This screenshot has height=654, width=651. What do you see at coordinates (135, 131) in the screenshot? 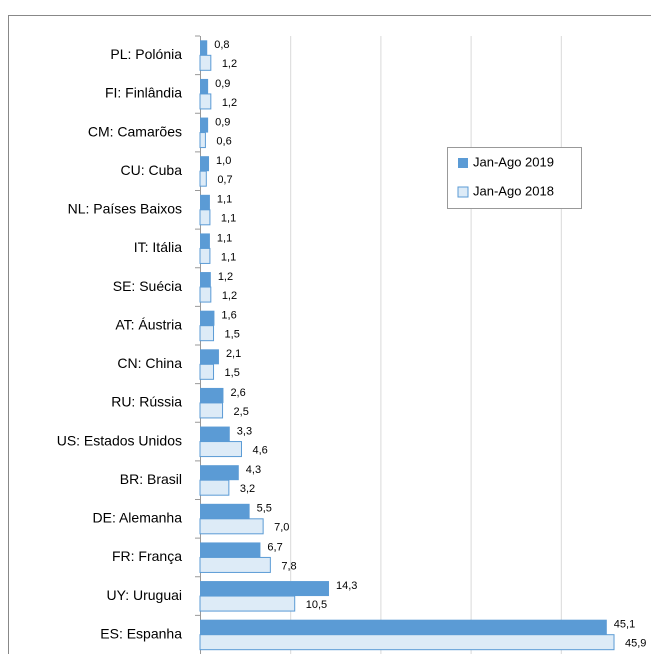
I see `y-tick-label: CM: Camarões` at bounding box center [135, 131].